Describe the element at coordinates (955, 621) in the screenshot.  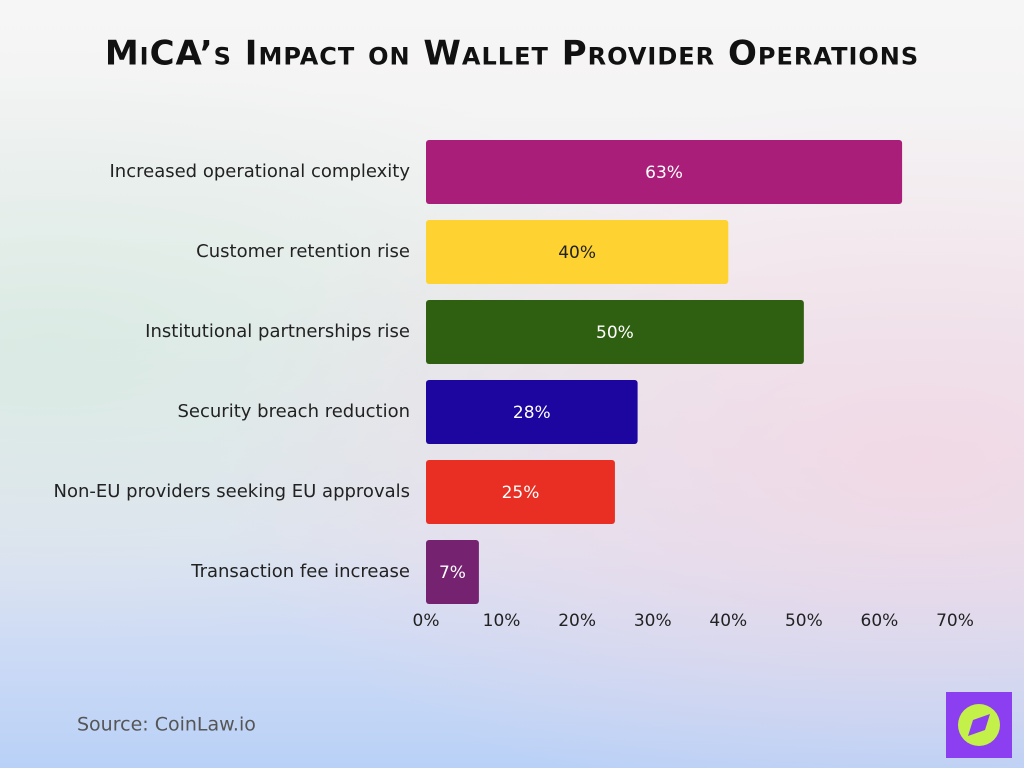
I see `x-tick-label: 70%` at that location.